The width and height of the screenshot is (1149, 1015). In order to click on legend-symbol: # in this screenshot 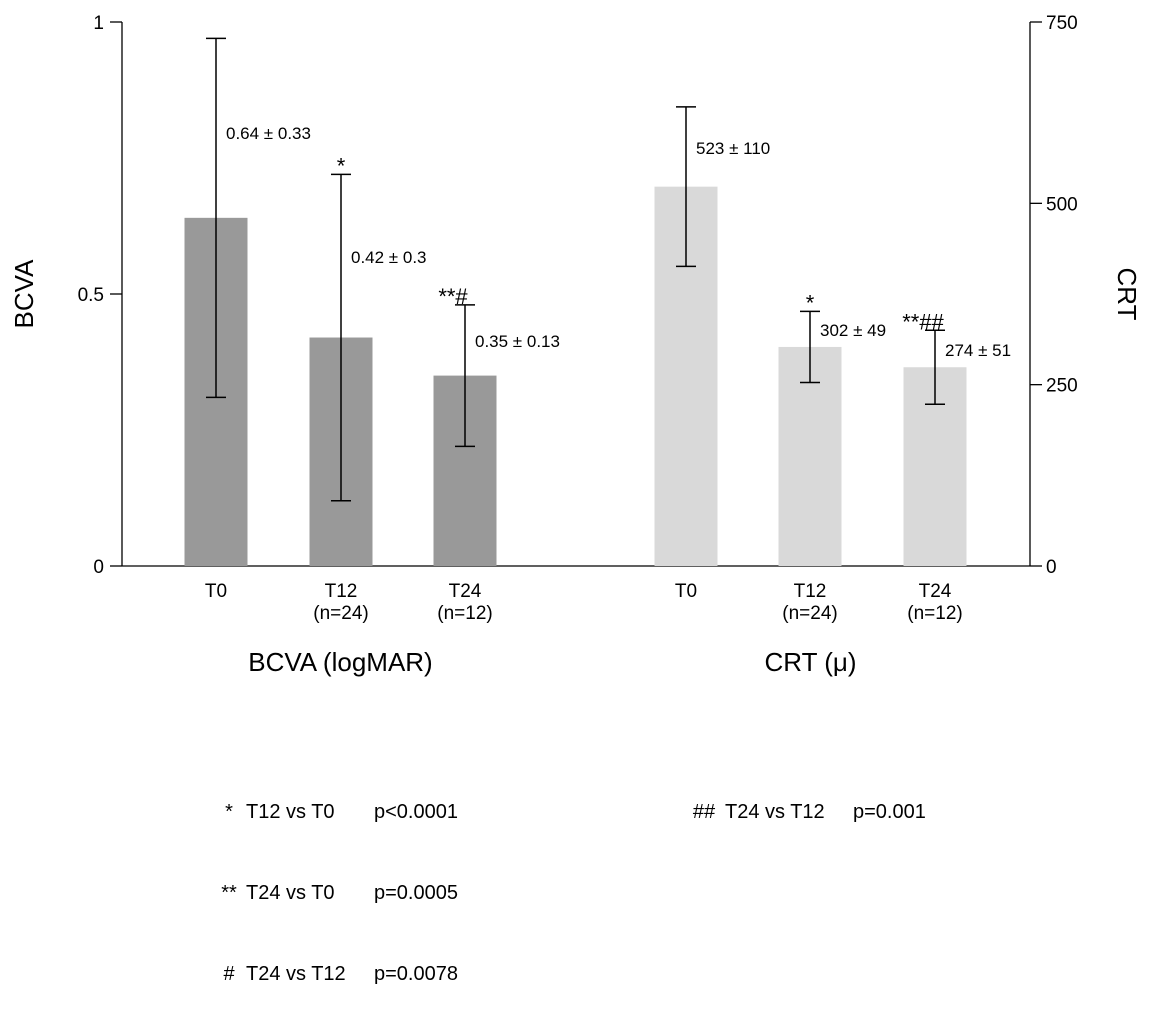, I will do `click(229, 974)`.